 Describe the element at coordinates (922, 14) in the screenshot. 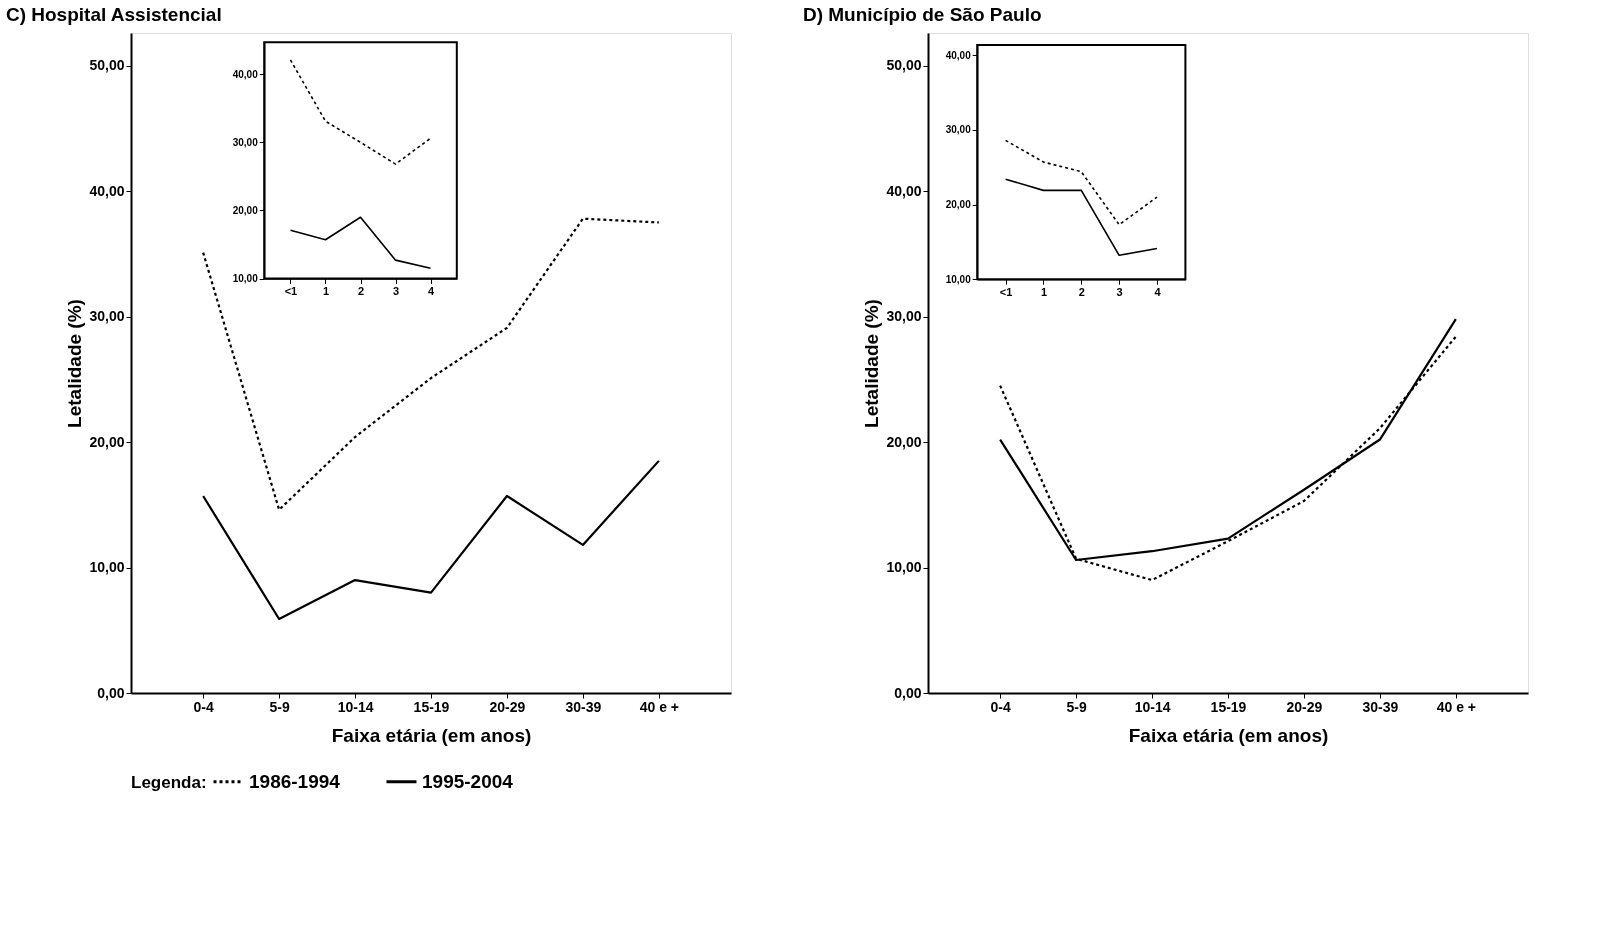

I see `chart-title: D) Município de São Paulo` at that location.